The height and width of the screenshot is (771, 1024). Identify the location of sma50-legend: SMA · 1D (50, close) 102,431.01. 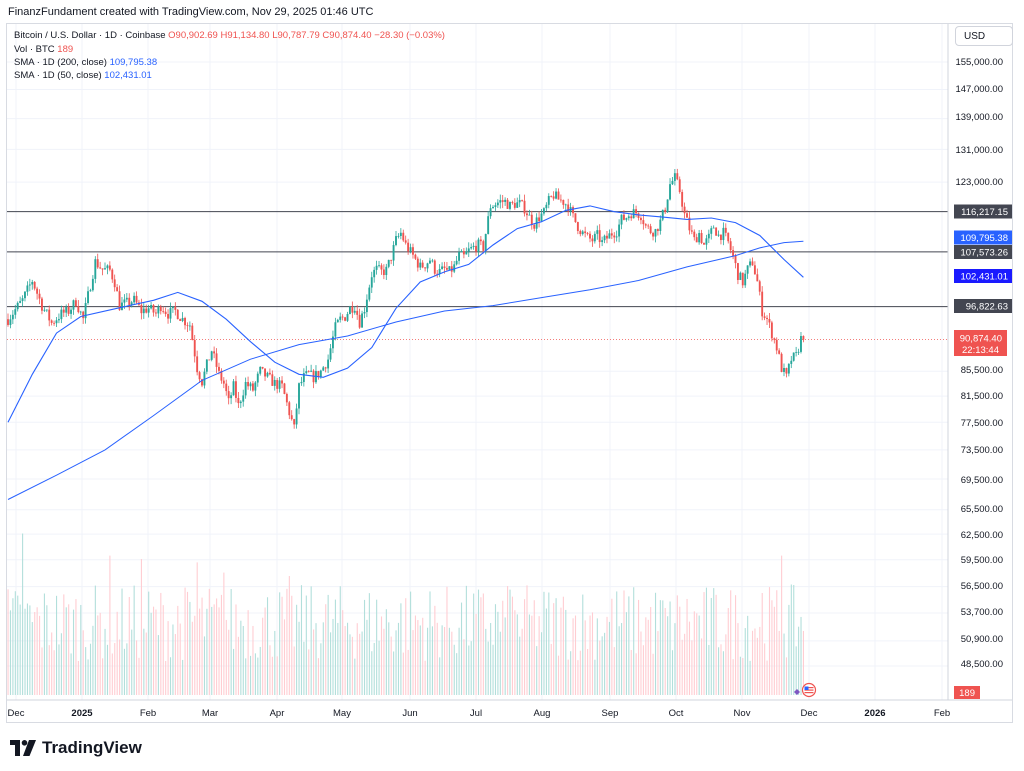
(83, 75).